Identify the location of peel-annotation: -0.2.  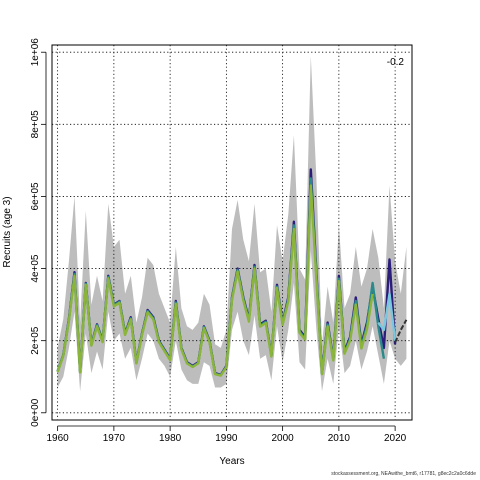
(396, 62).